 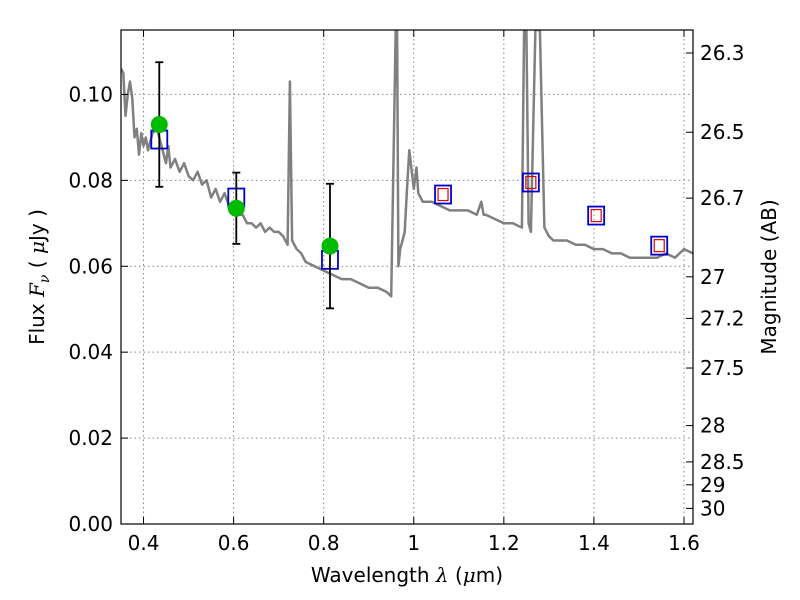 What do you see at coordinates (594, 543) in the screenshot?
I see `x-tick-label: 1.4` at bounding box center [594, 543].